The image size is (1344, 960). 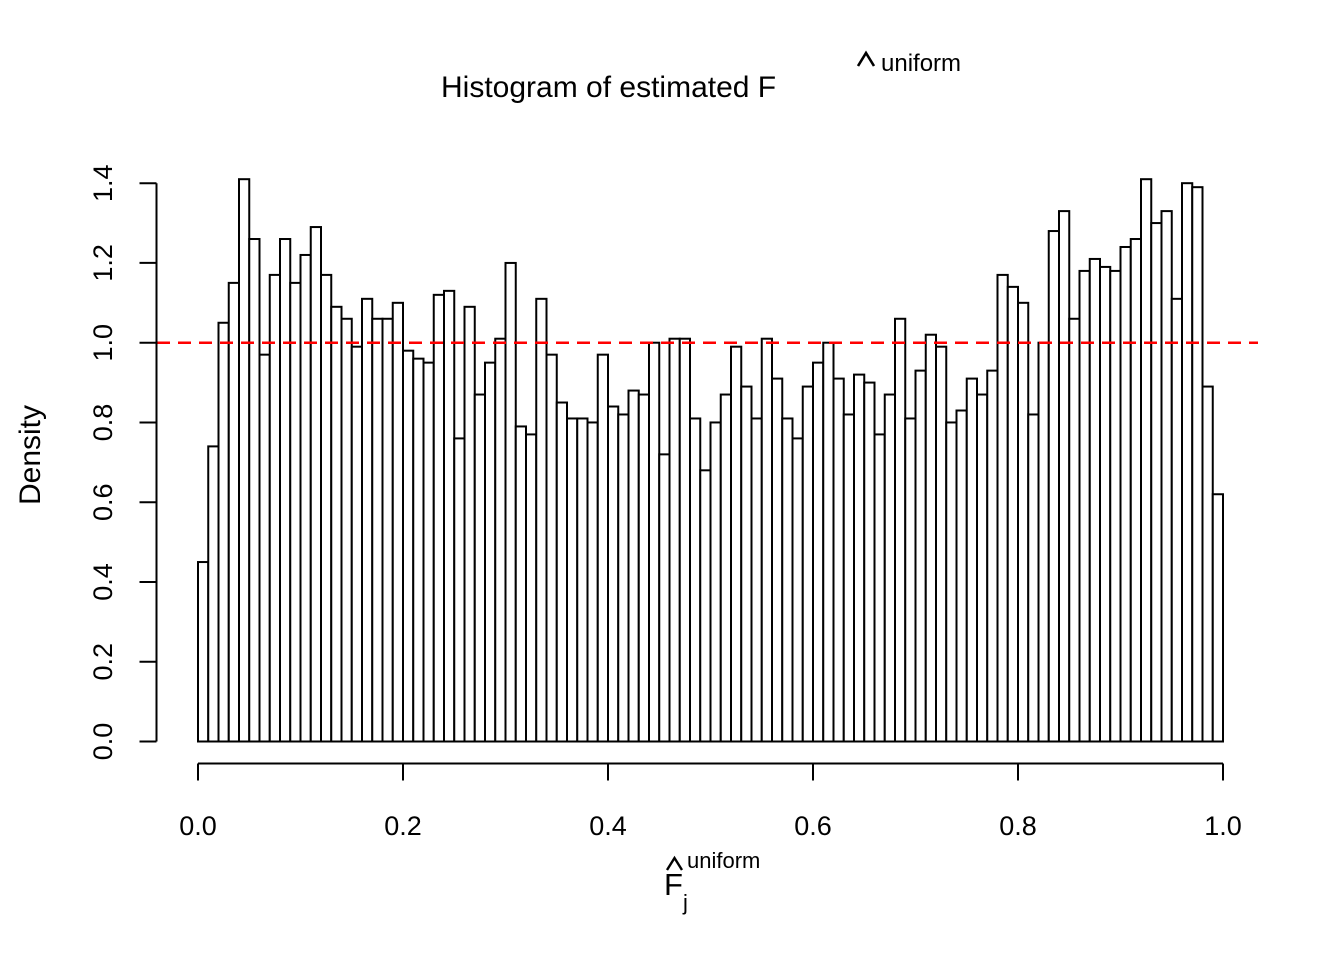 What do you see at coordinates (30, 455) in the screenshot?
I see `y-axis-title: Density` at bounding box center [30, 455].